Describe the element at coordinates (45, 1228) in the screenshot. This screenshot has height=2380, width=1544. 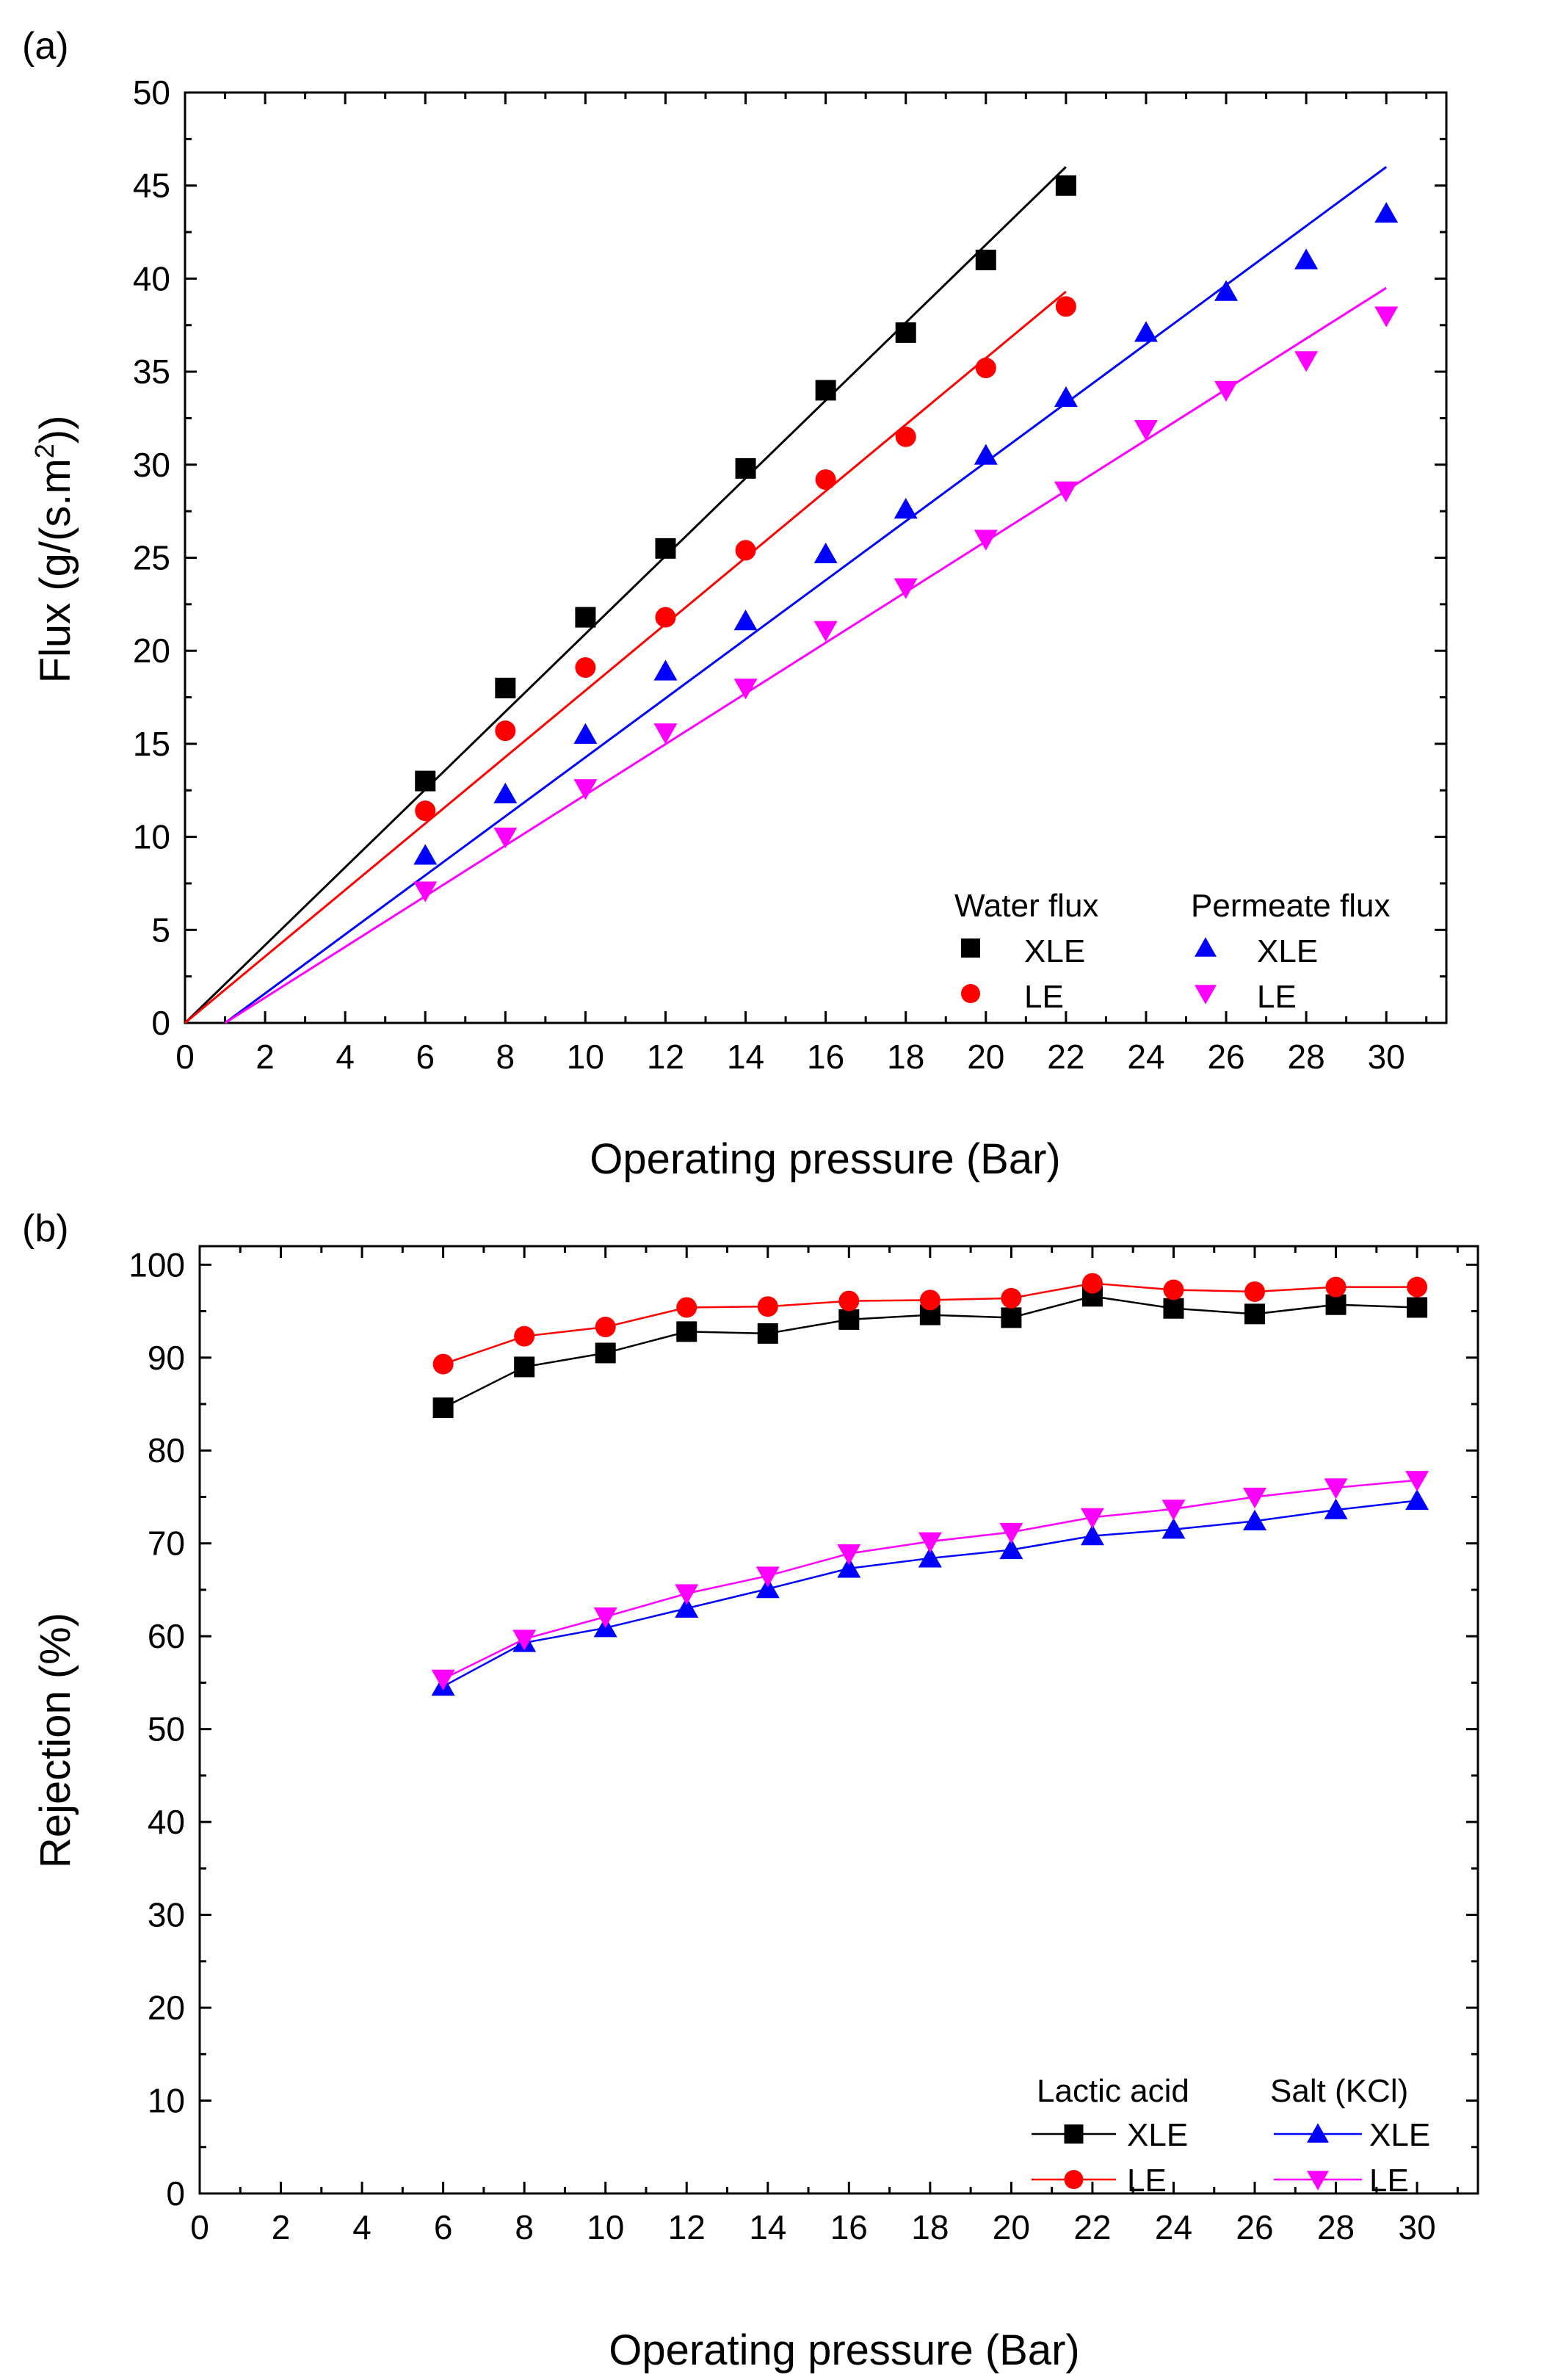
I see `panel-label-b: (b)` at that location.